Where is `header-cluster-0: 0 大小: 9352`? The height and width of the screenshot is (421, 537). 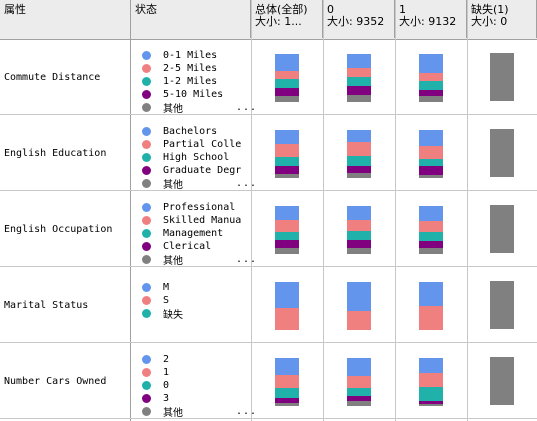 header-cluster-0: 0 大小: 9352 is located at coordinates (359, 19).